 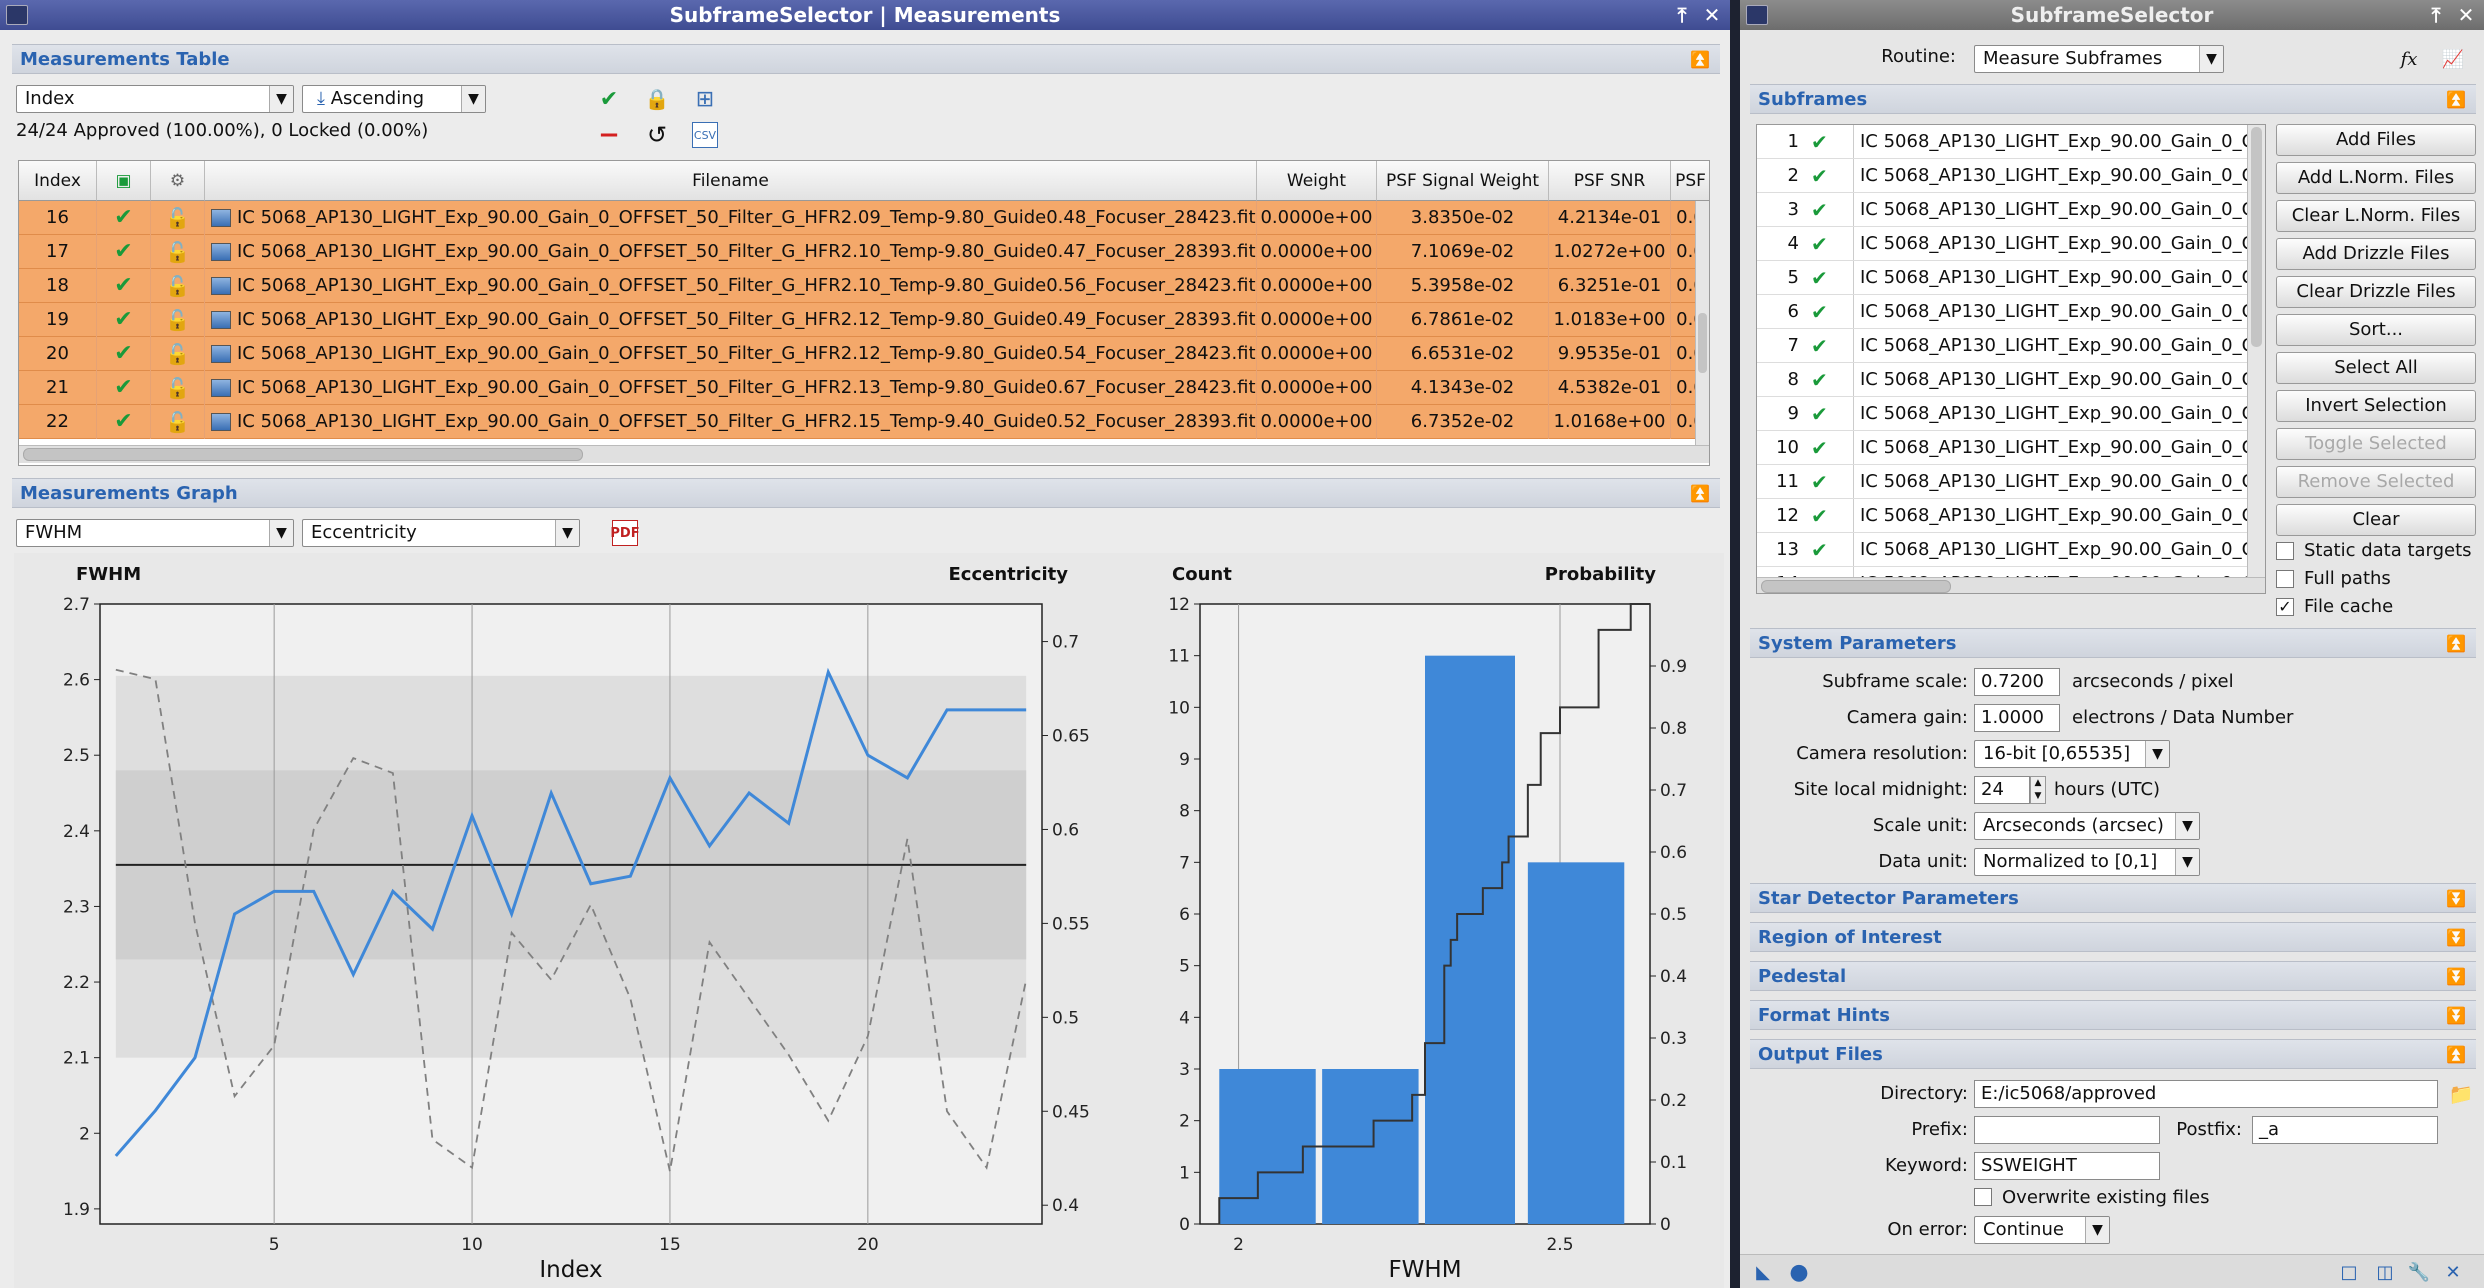 What do you see at coordinates (2113, 1054) in the screenshot?
I see `output-files-header: Output Files ⏫` at bounding box center [2113, 1054].